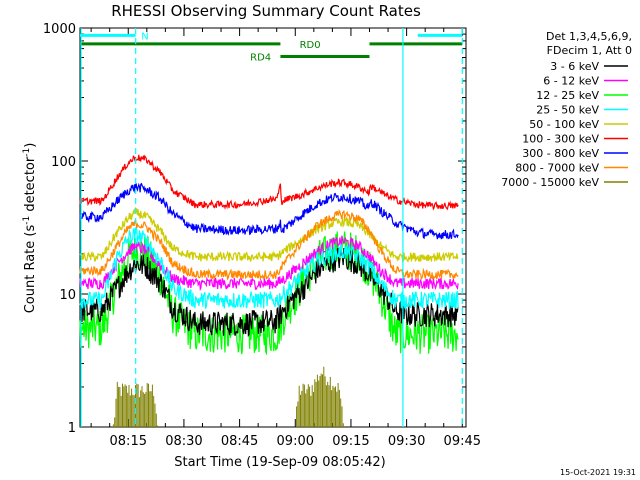 The height and width of the screenshot is (480, 640). Describe the element at coordinates (557, 168) in the screenshot. I see `legend-label-800-7000-kev: 800 - 7000 keV` at that location.